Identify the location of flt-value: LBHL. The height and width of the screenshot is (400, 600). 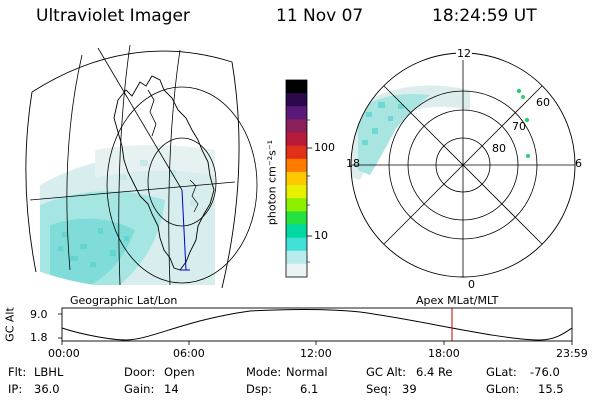
(49, 372).